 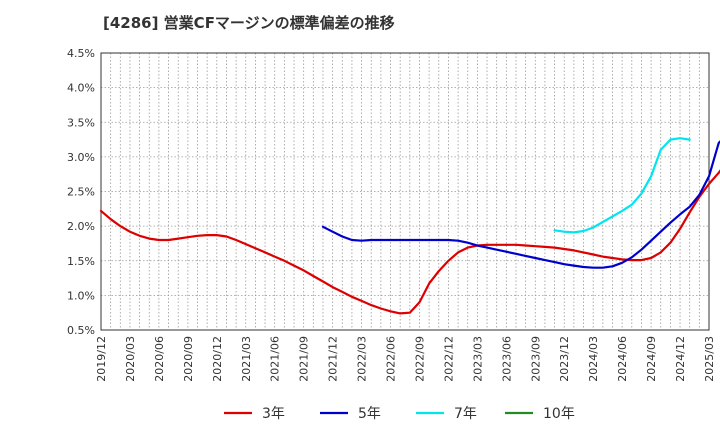 What do you see at coordinates (680, 359) in the screenshot?
I see `x-tick-label: 2024/12` at bounding box center [680, 359].